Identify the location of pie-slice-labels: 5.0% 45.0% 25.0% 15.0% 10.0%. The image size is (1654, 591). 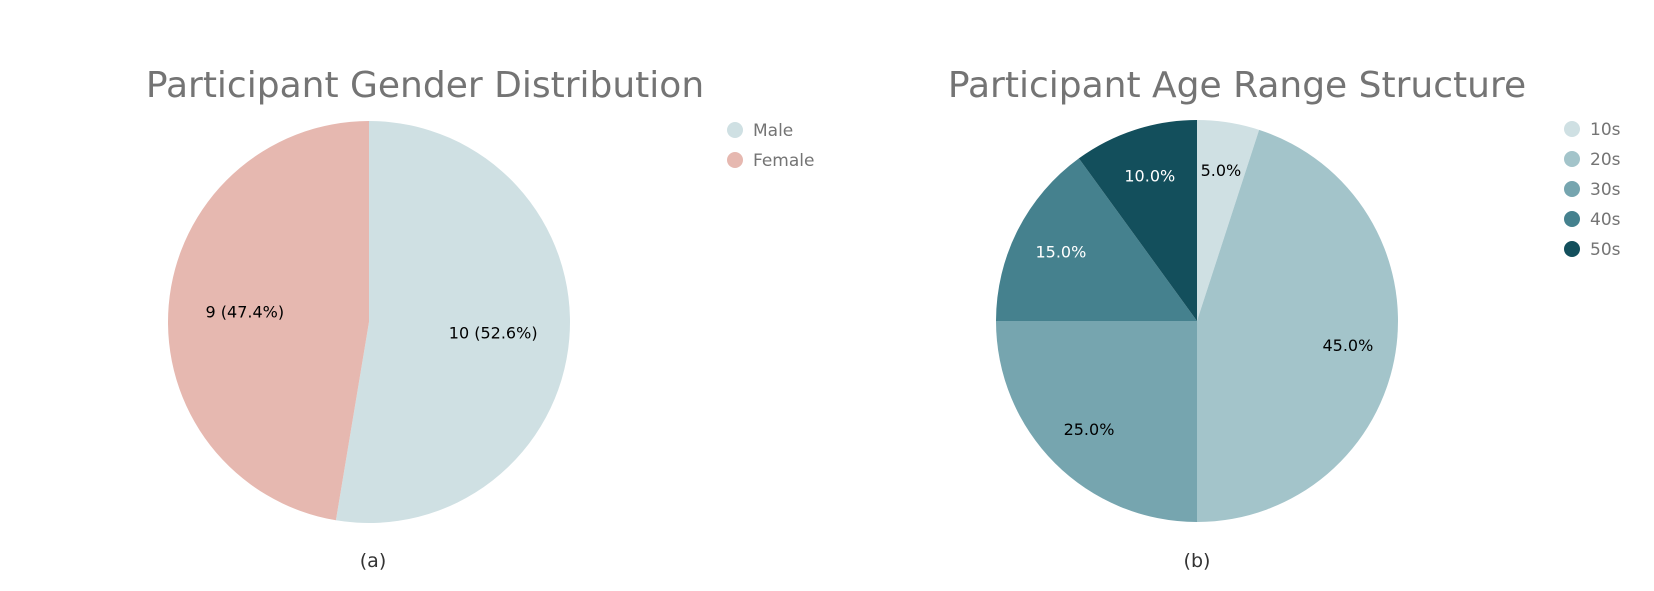
(1204, 300).